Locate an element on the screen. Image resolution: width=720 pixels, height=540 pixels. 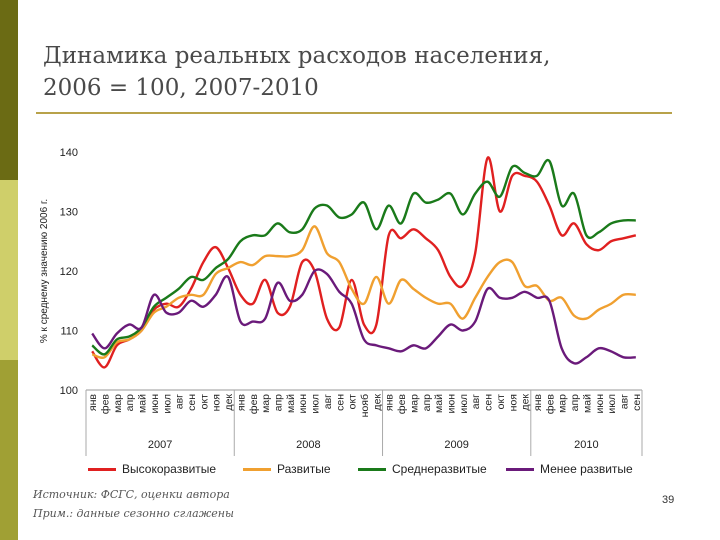
year-label: 2010 is located at coordinates (586, 445).